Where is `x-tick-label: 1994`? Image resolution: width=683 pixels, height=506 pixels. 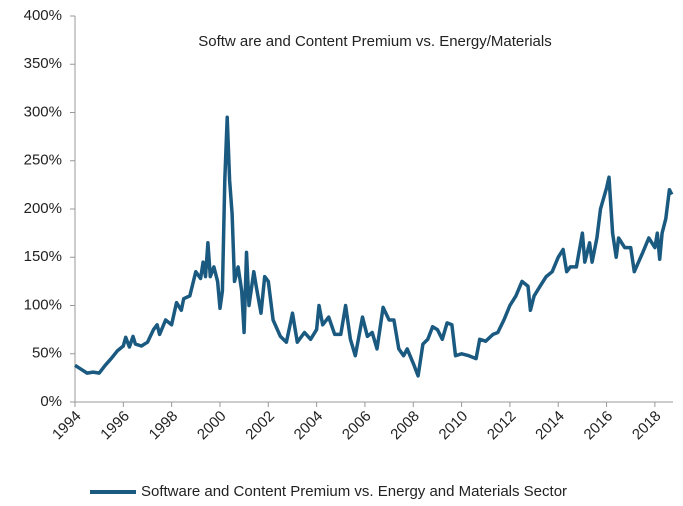 x-tick-label: 1994 is located at coordinates (67, 426).